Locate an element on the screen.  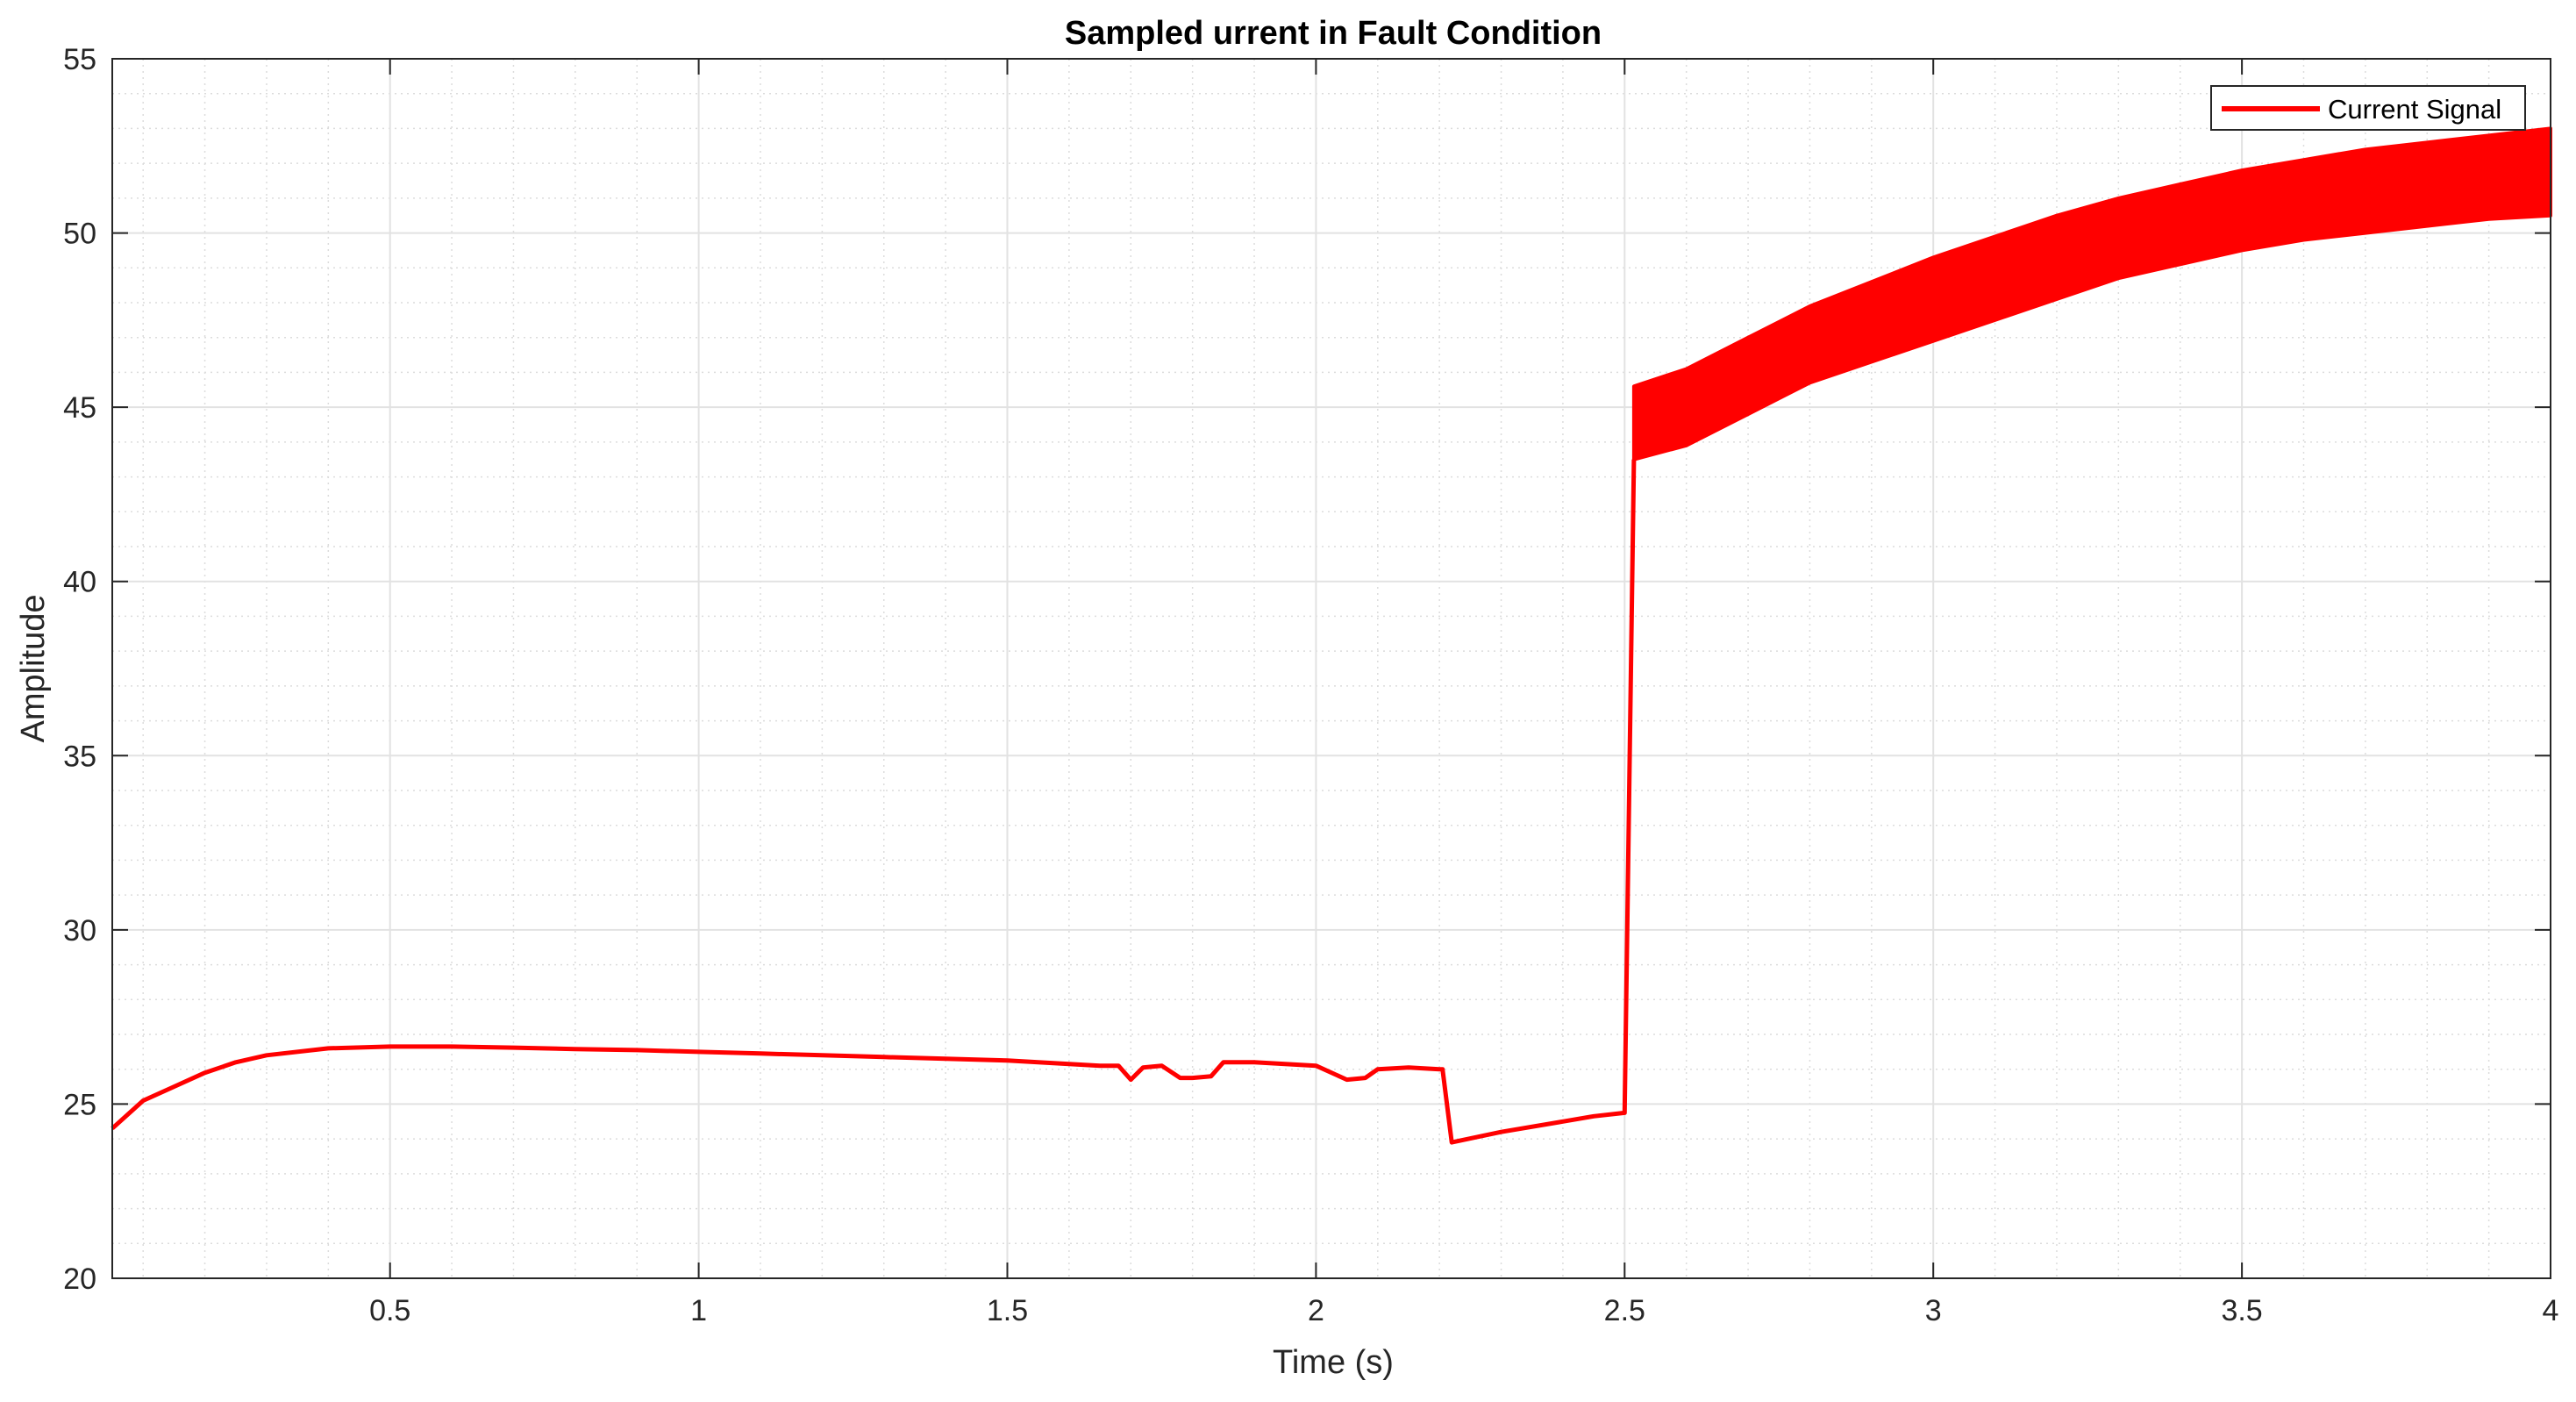
y-tick-label: 55 is located at coordinates (79, 59).